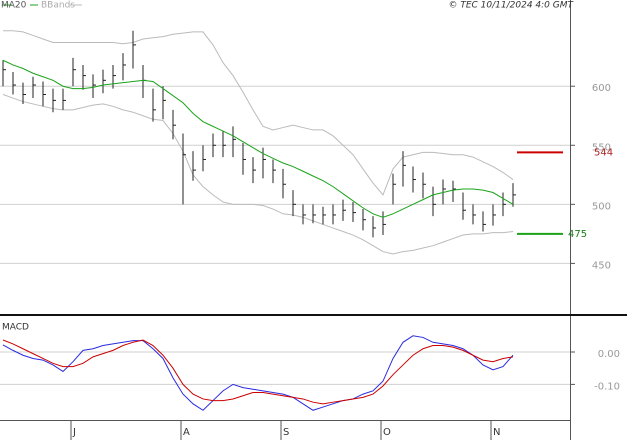 This screenshot has height=440, width=627. What do you see at coordinates (577, 234) in the screenshot?
I see `level-label: 475` at bounding box center [577, 234].